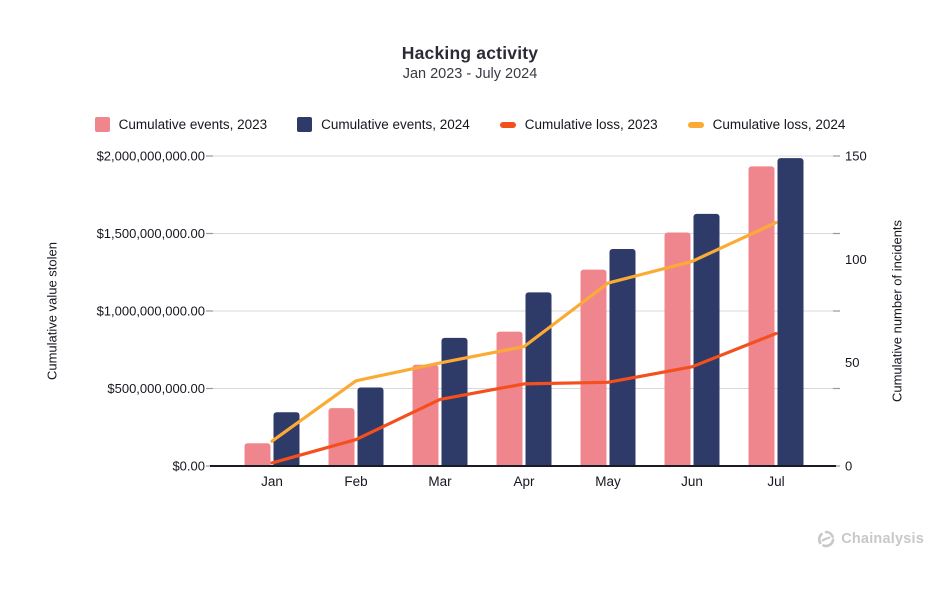 The width and height of the screenshot is (940, 594). What do you see at coordinates (355, 481) in the screenshot?
I see `x-axis-tick-label: Feb` at bounding box center [355, 481].